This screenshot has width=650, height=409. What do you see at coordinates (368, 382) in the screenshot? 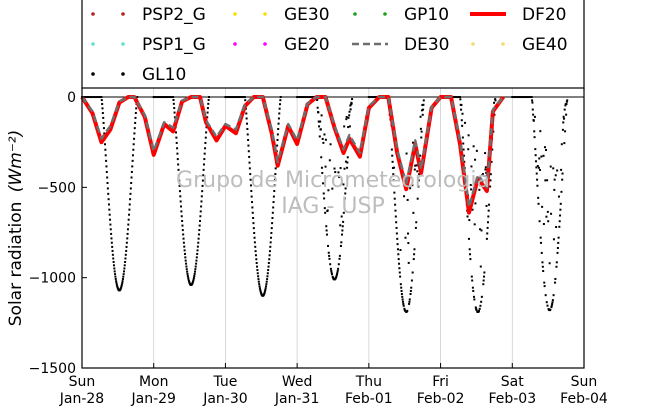
I see `x-tick-label-day: Thu` at bounding box center [368, 382].